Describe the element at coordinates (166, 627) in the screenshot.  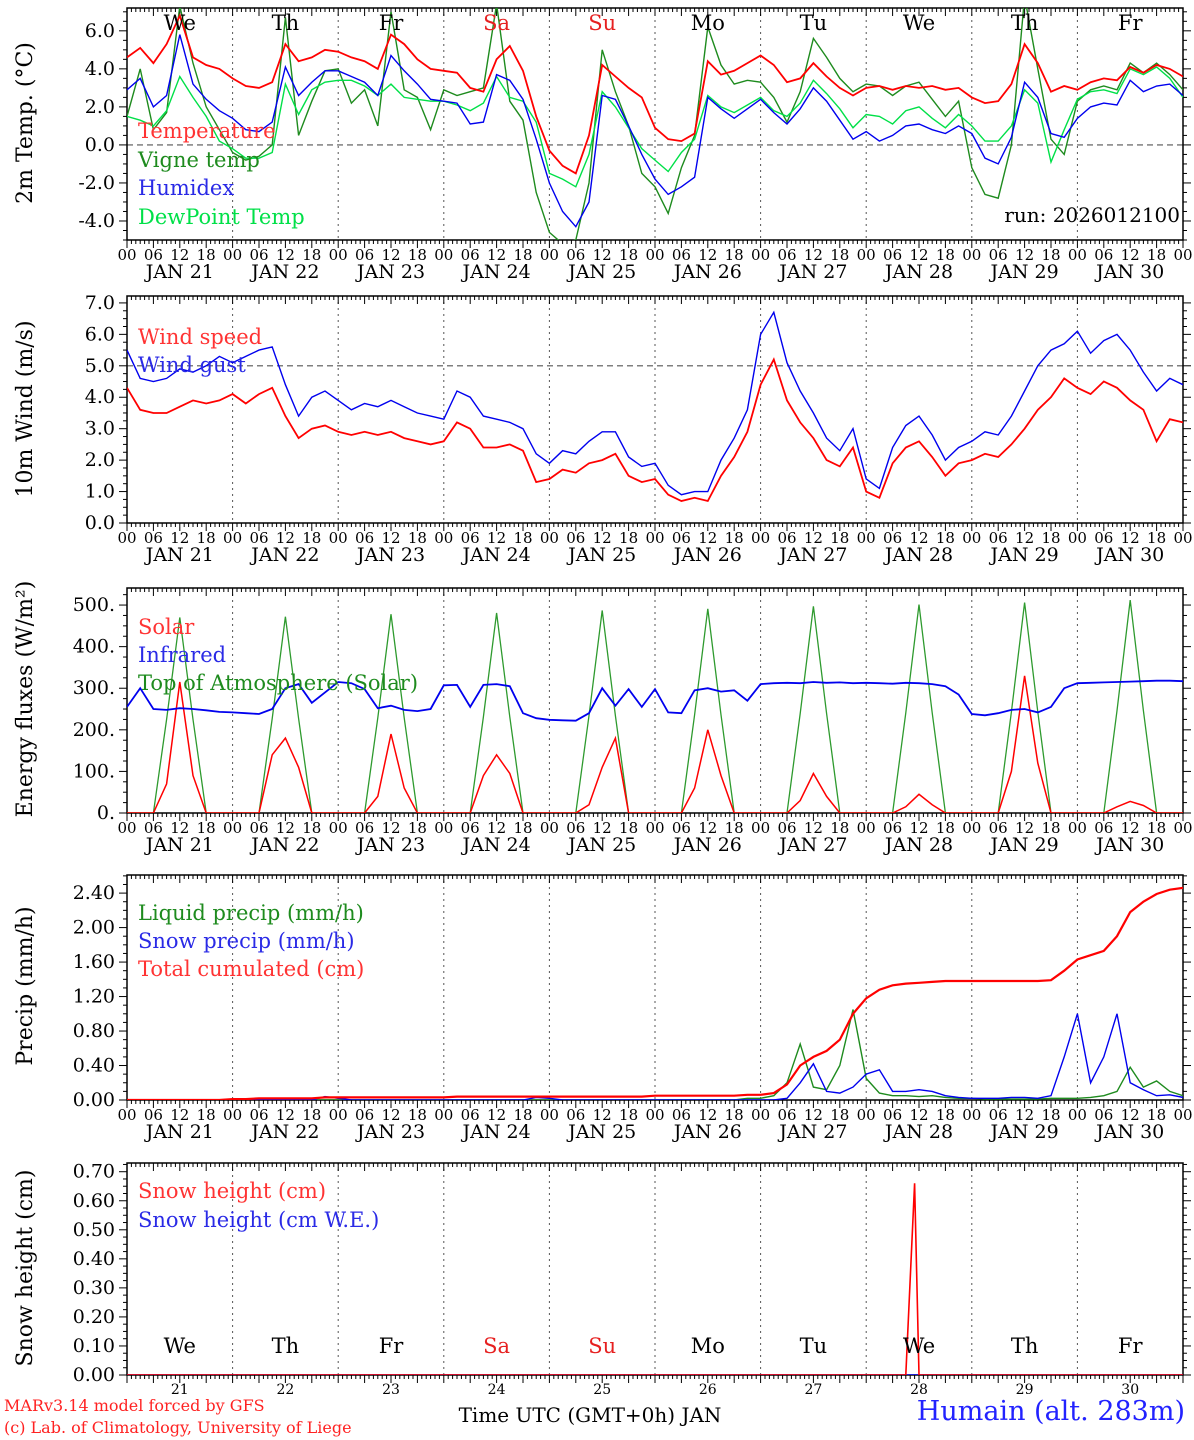
I see `legend-solar: Solar` at that location.